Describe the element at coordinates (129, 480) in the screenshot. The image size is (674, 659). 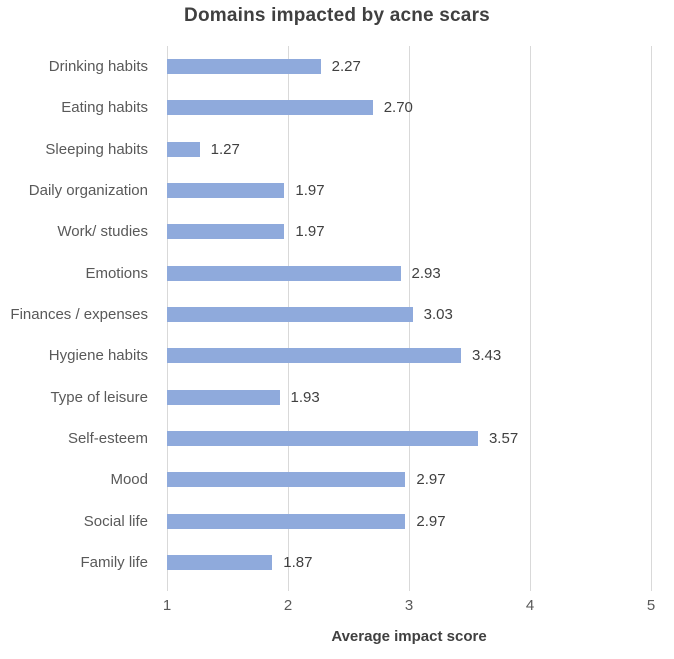
I see `category-label: Mood` at that location.